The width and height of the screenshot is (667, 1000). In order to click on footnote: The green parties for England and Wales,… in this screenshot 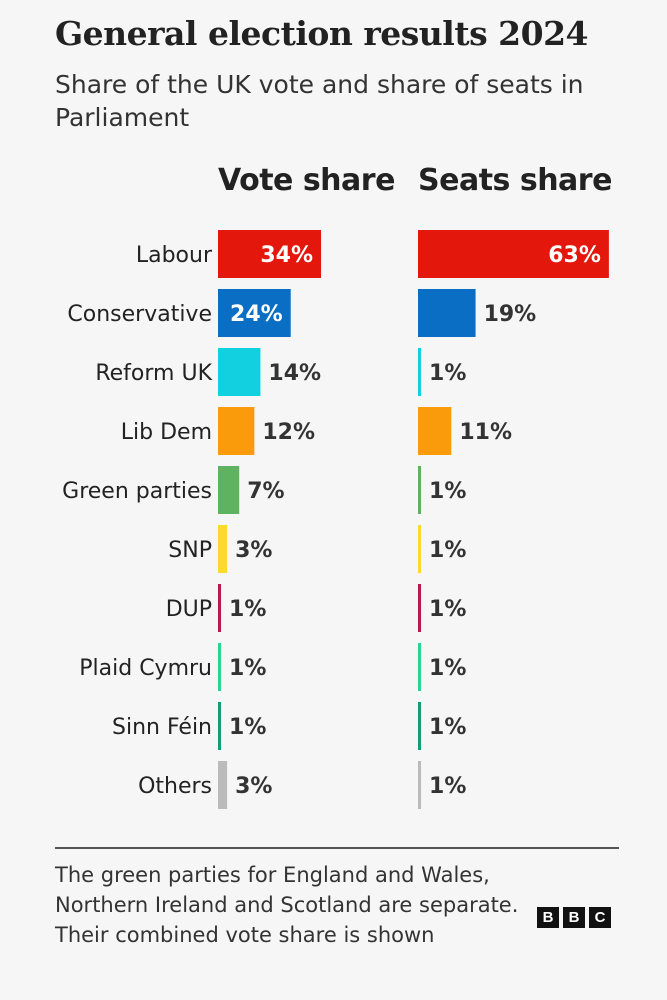, I will do `click(287, 905)`.